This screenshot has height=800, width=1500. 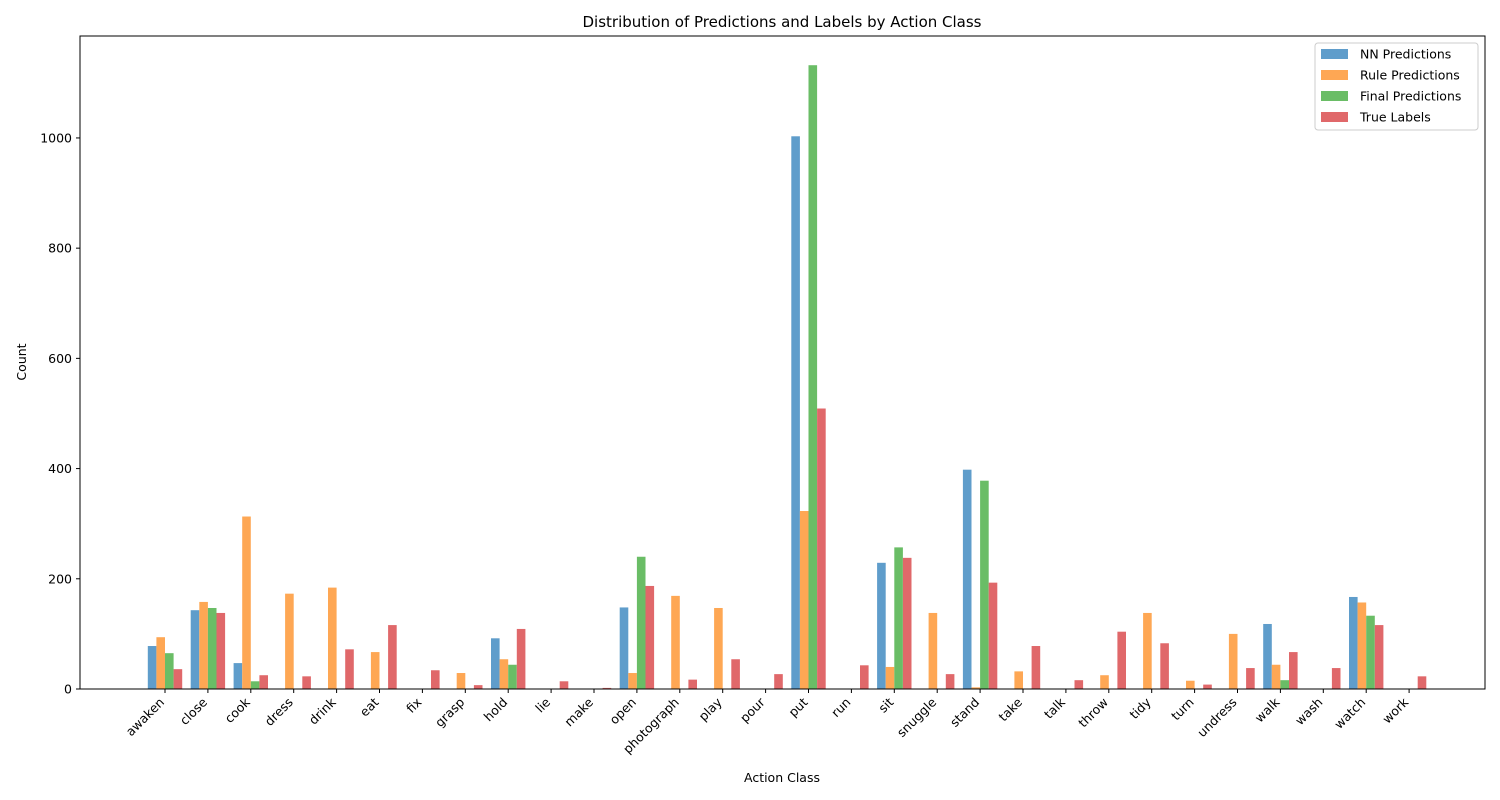 What do you see at coordinates (68, 689) in the screenshot?
I see `y-tick-label: 0` at bounding box center [68, 689].